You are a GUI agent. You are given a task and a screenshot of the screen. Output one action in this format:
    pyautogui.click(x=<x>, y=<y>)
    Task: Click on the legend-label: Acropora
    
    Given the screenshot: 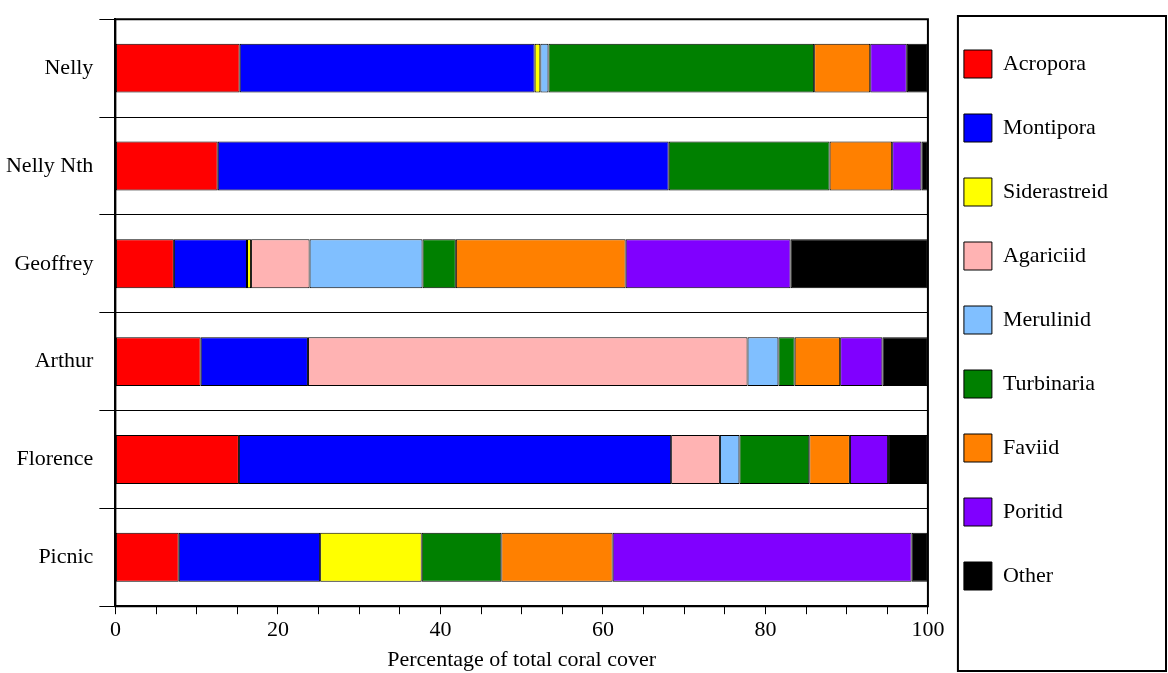 What is the action you would take?
    pyautogui.click(x=1044, y=62)
    